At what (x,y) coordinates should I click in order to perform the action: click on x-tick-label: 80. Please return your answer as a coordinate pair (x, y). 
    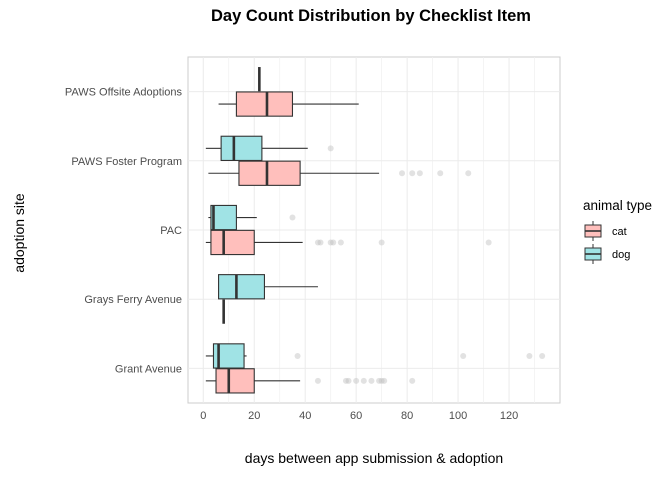
    Looking at the image, I should click on (407, 416).